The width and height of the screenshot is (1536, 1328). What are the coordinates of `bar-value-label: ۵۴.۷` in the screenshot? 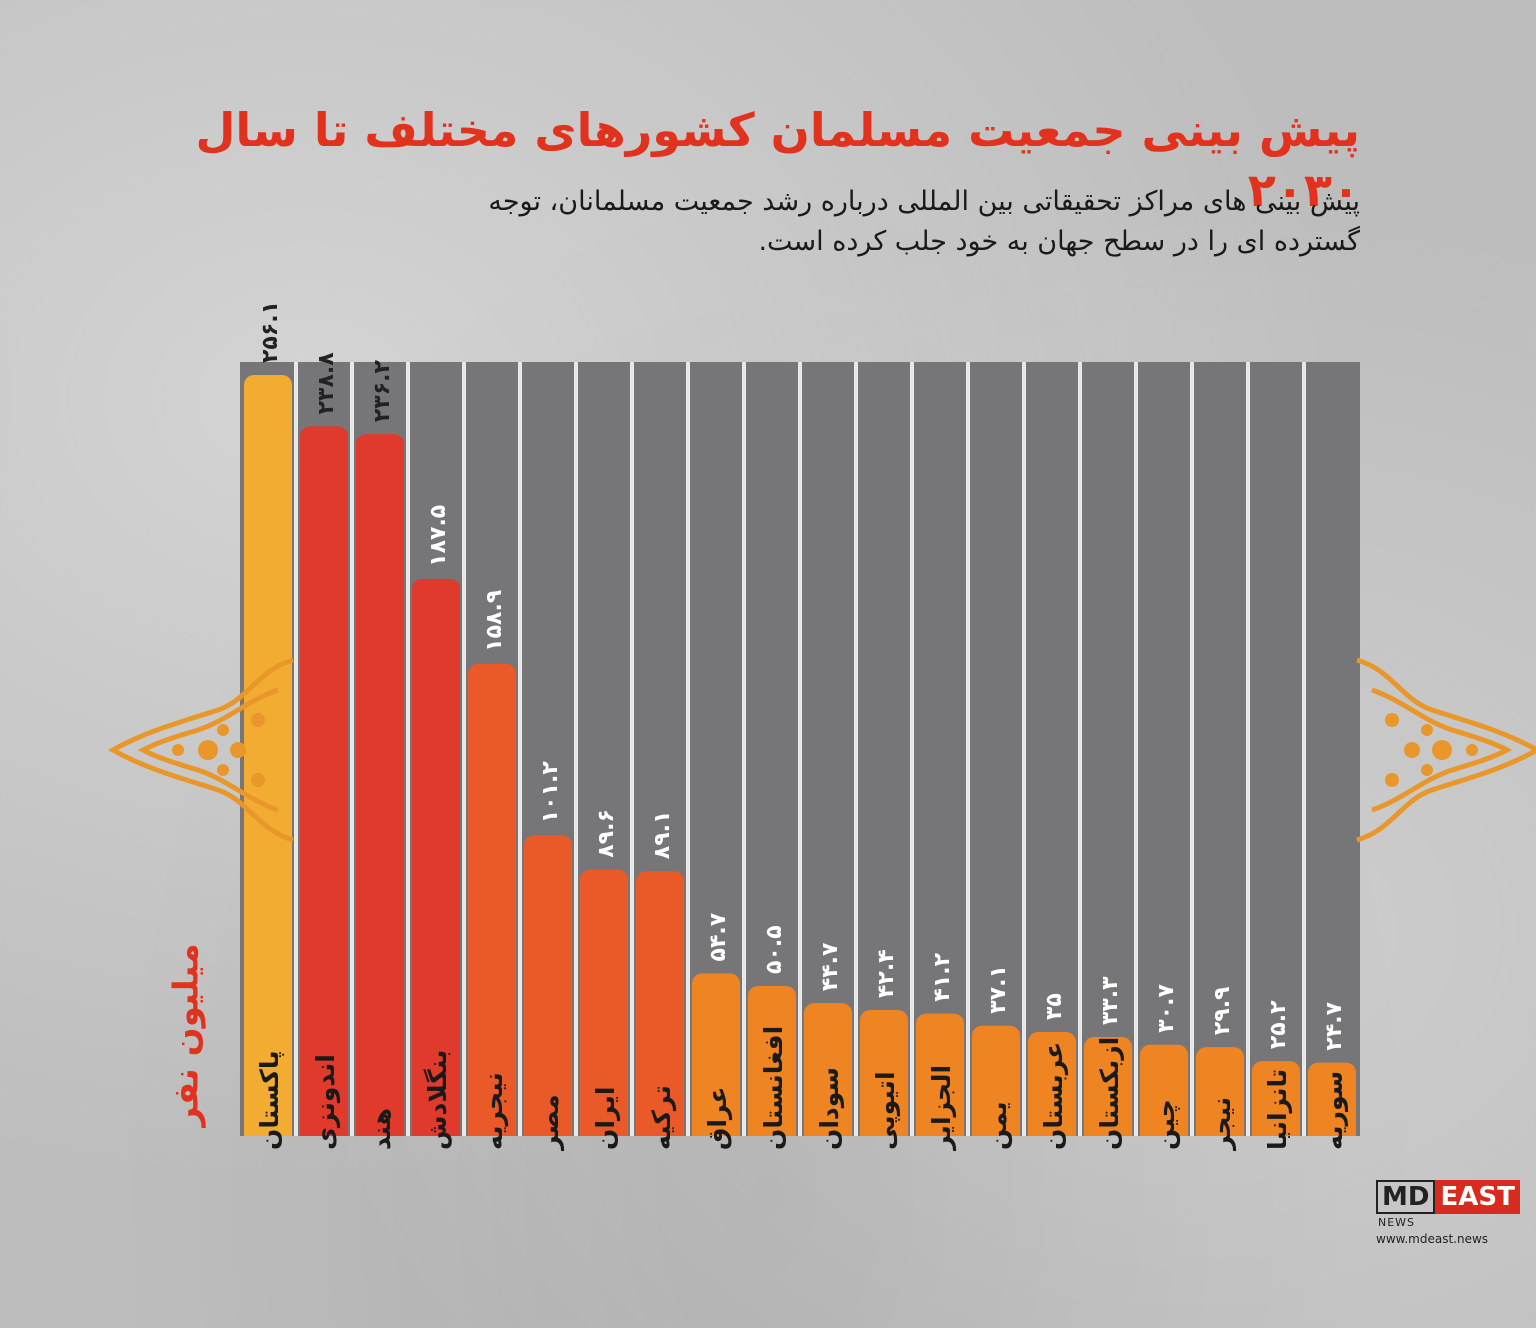 It's located at (718, 936).